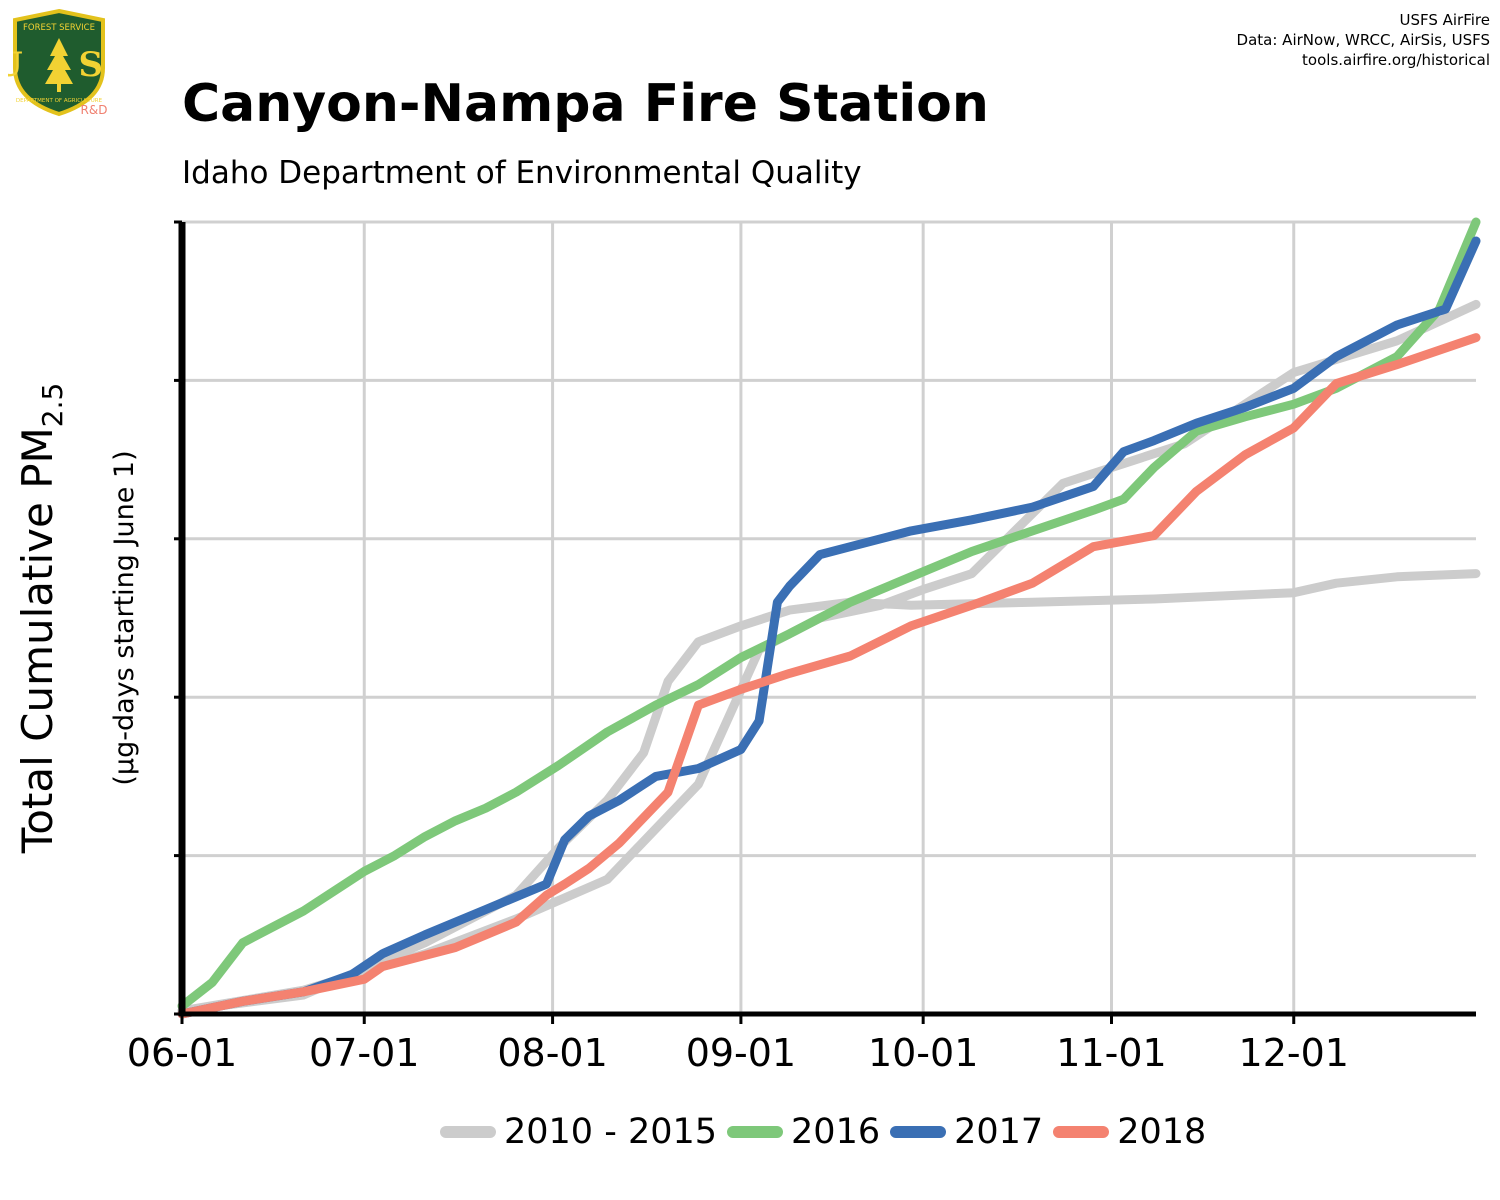 The image size is (1500, 1200). Describe the element at coordinates (999, 1132) in the screenshot. I see `legend-label: 2017` at that location.